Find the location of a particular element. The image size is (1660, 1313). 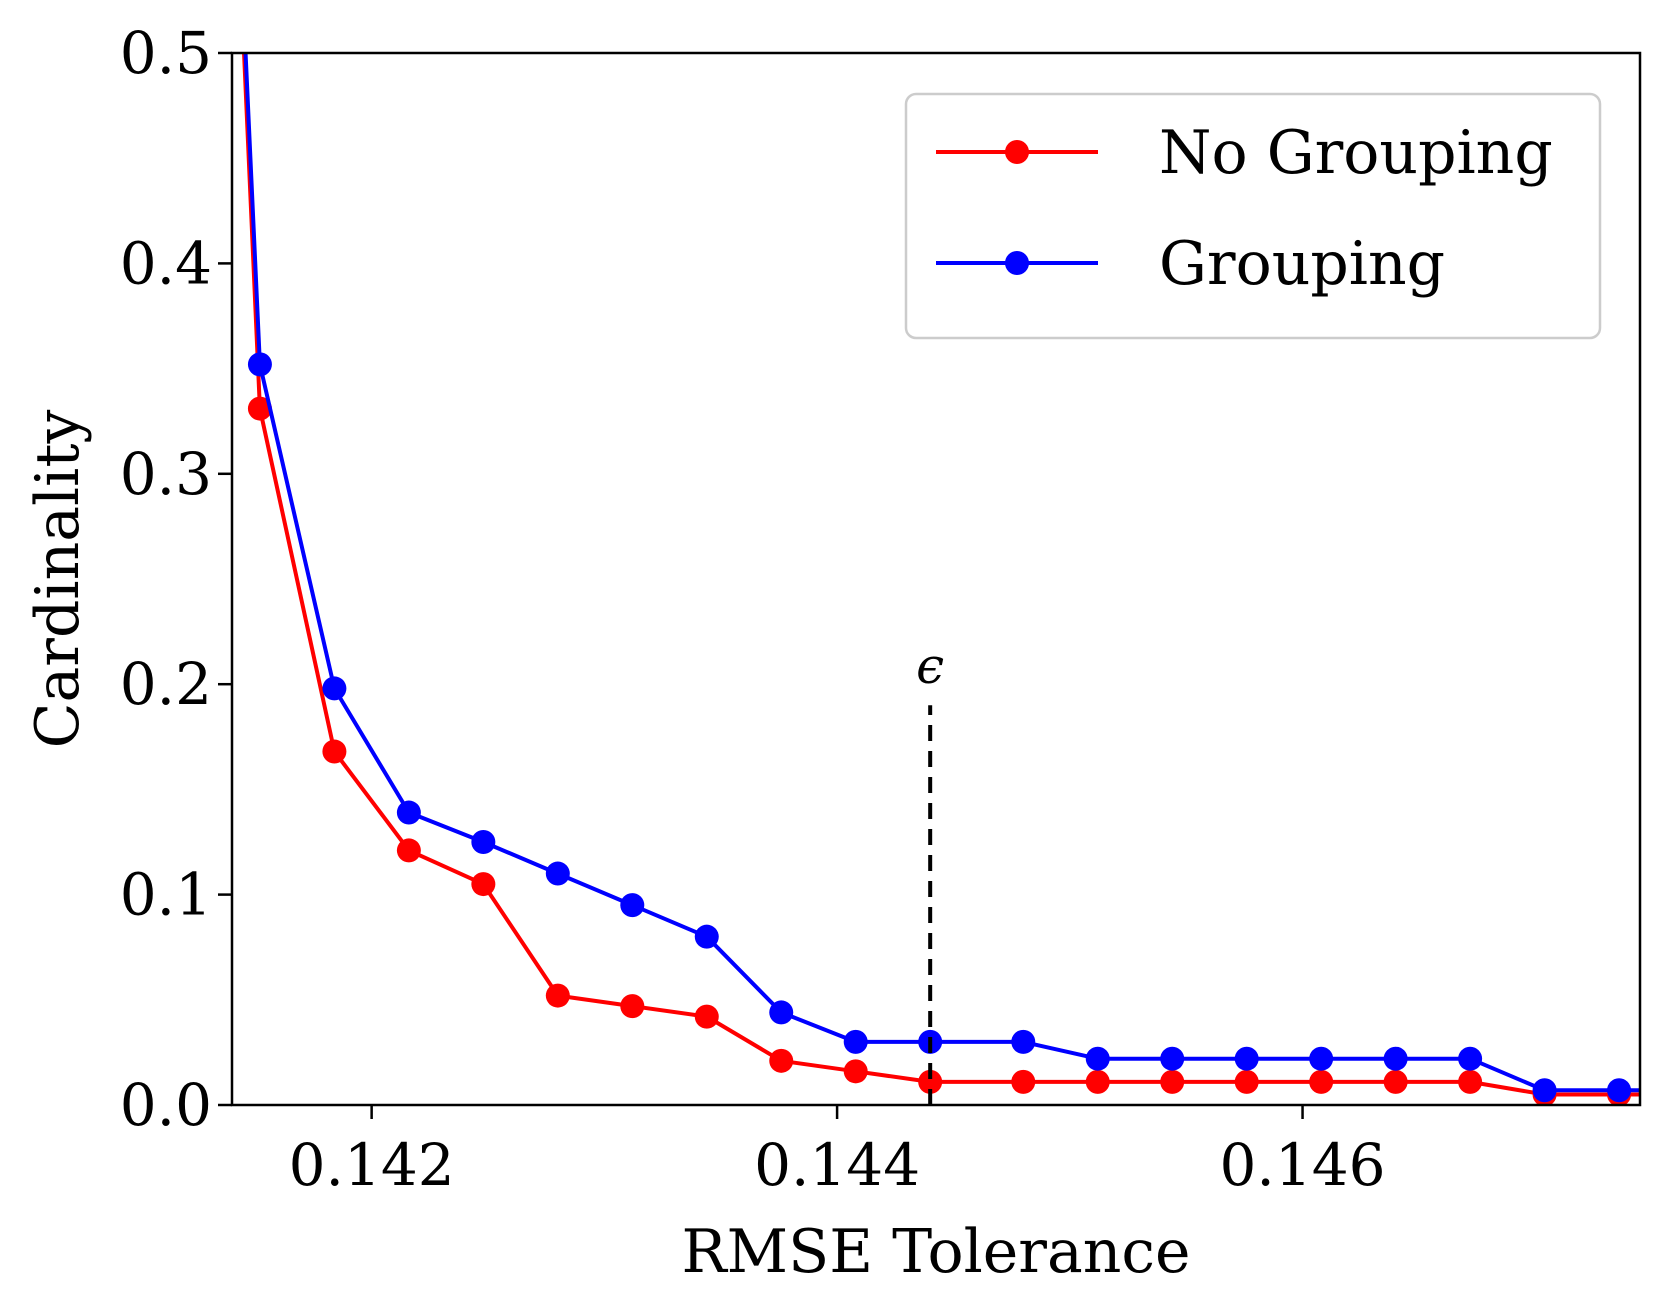

y-tick-label: 0.5 is located at coordinates (166, 53).